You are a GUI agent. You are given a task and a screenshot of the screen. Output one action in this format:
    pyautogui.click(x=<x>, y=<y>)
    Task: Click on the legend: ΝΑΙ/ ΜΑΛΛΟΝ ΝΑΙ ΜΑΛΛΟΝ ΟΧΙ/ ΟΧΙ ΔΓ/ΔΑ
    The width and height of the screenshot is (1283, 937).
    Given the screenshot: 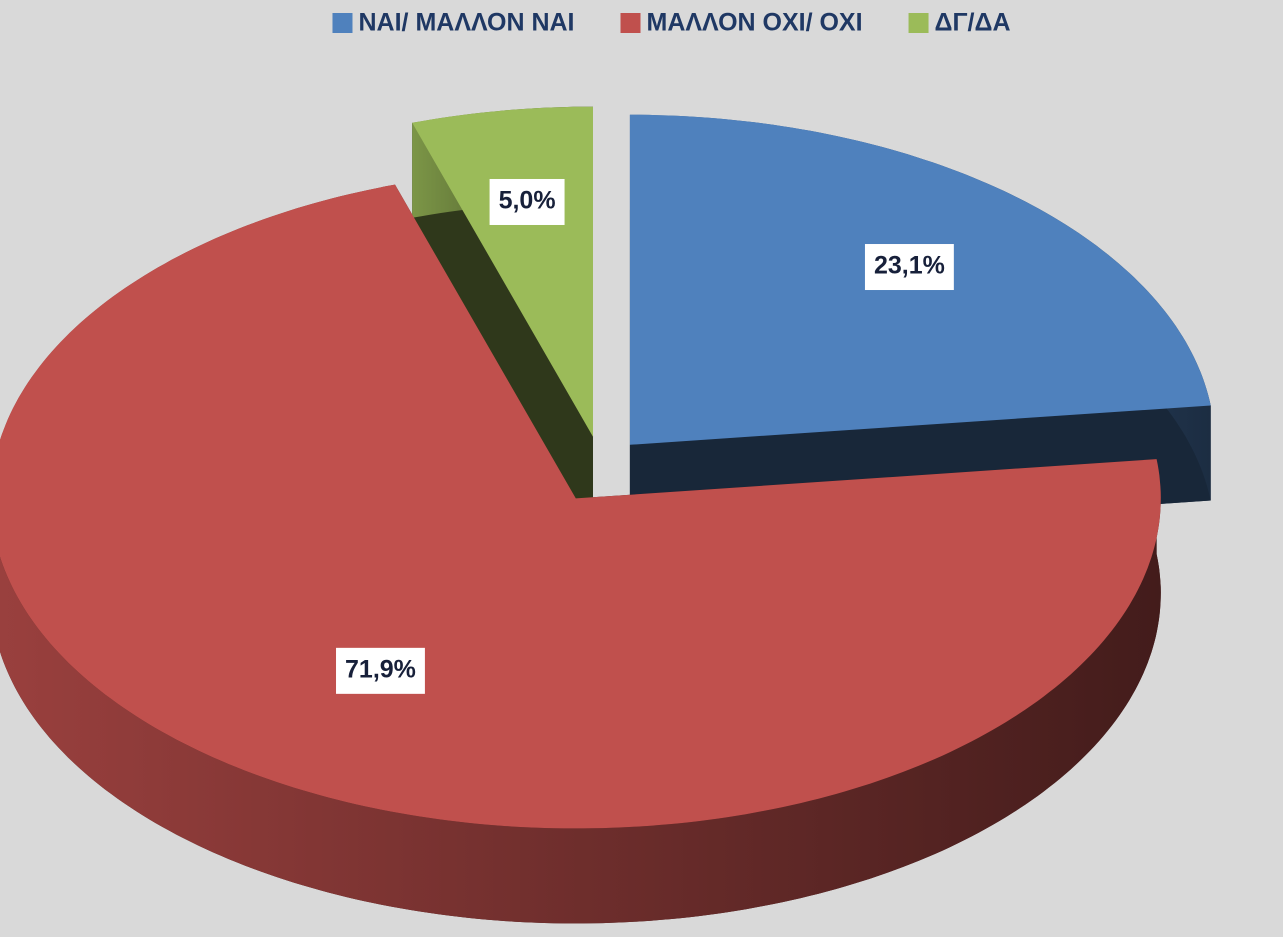 What is the action you would take?
    pyautogui.click(x=671, y=23)
    